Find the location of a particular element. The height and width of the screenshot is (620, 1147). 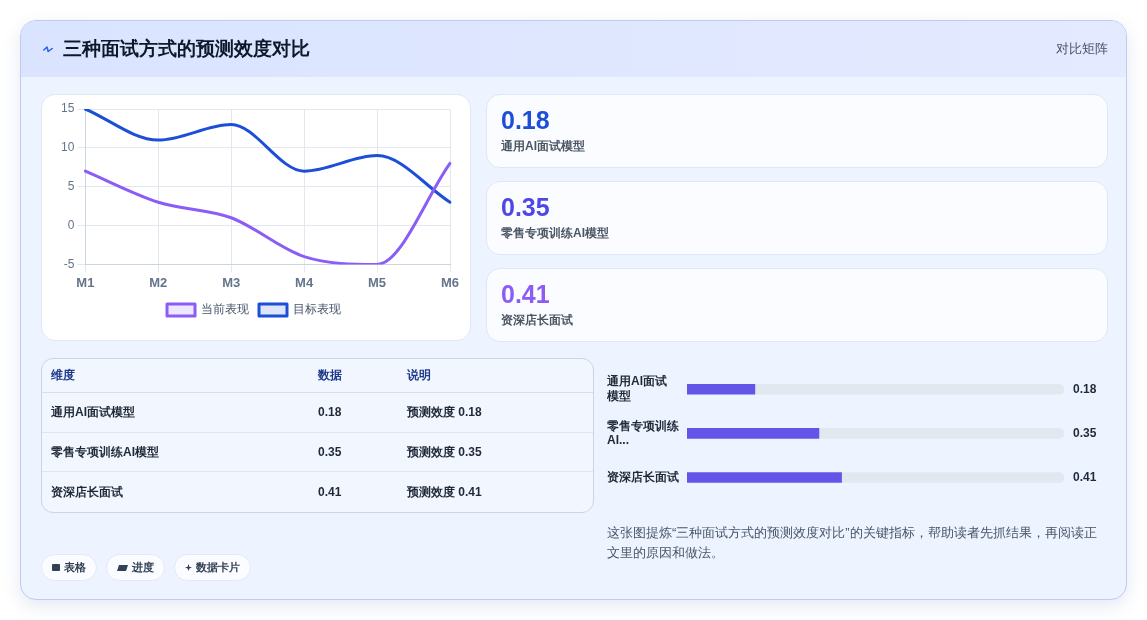

text: 说明 is located at coordinates (419, 375).